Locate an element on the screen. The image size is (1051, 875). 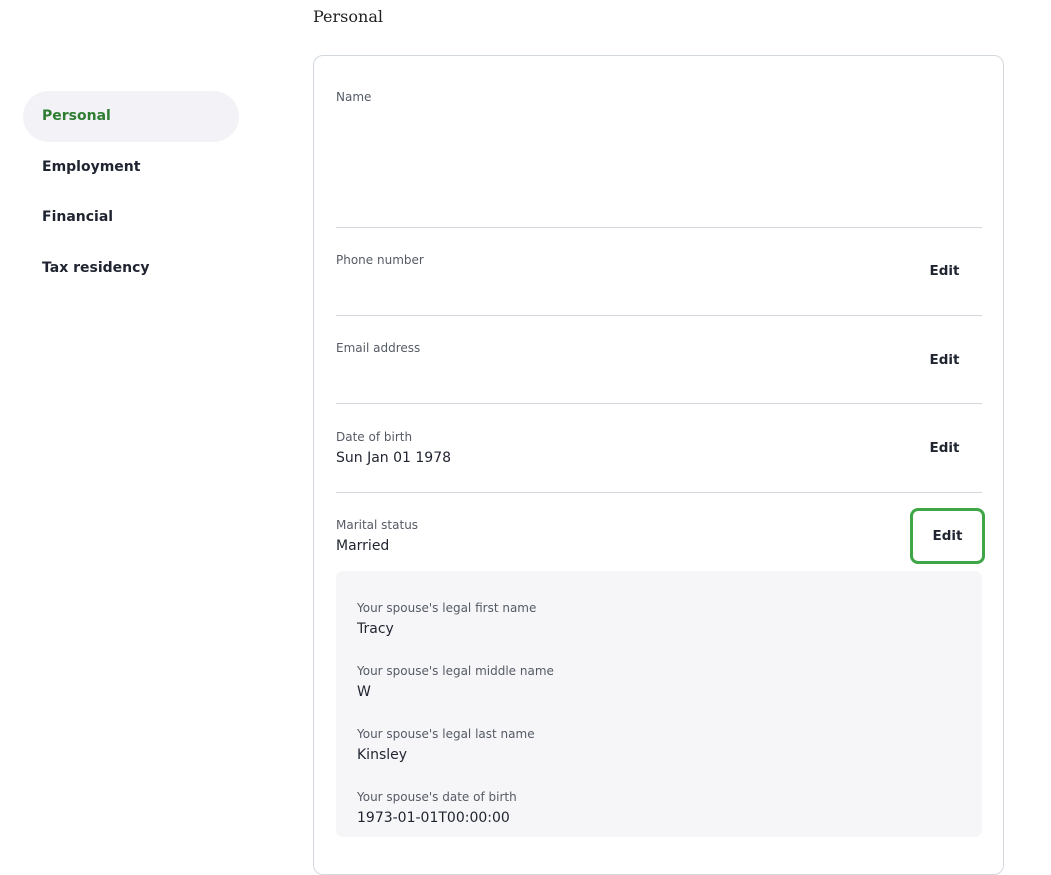
name-row: Name is located at coordinates (659, 142).